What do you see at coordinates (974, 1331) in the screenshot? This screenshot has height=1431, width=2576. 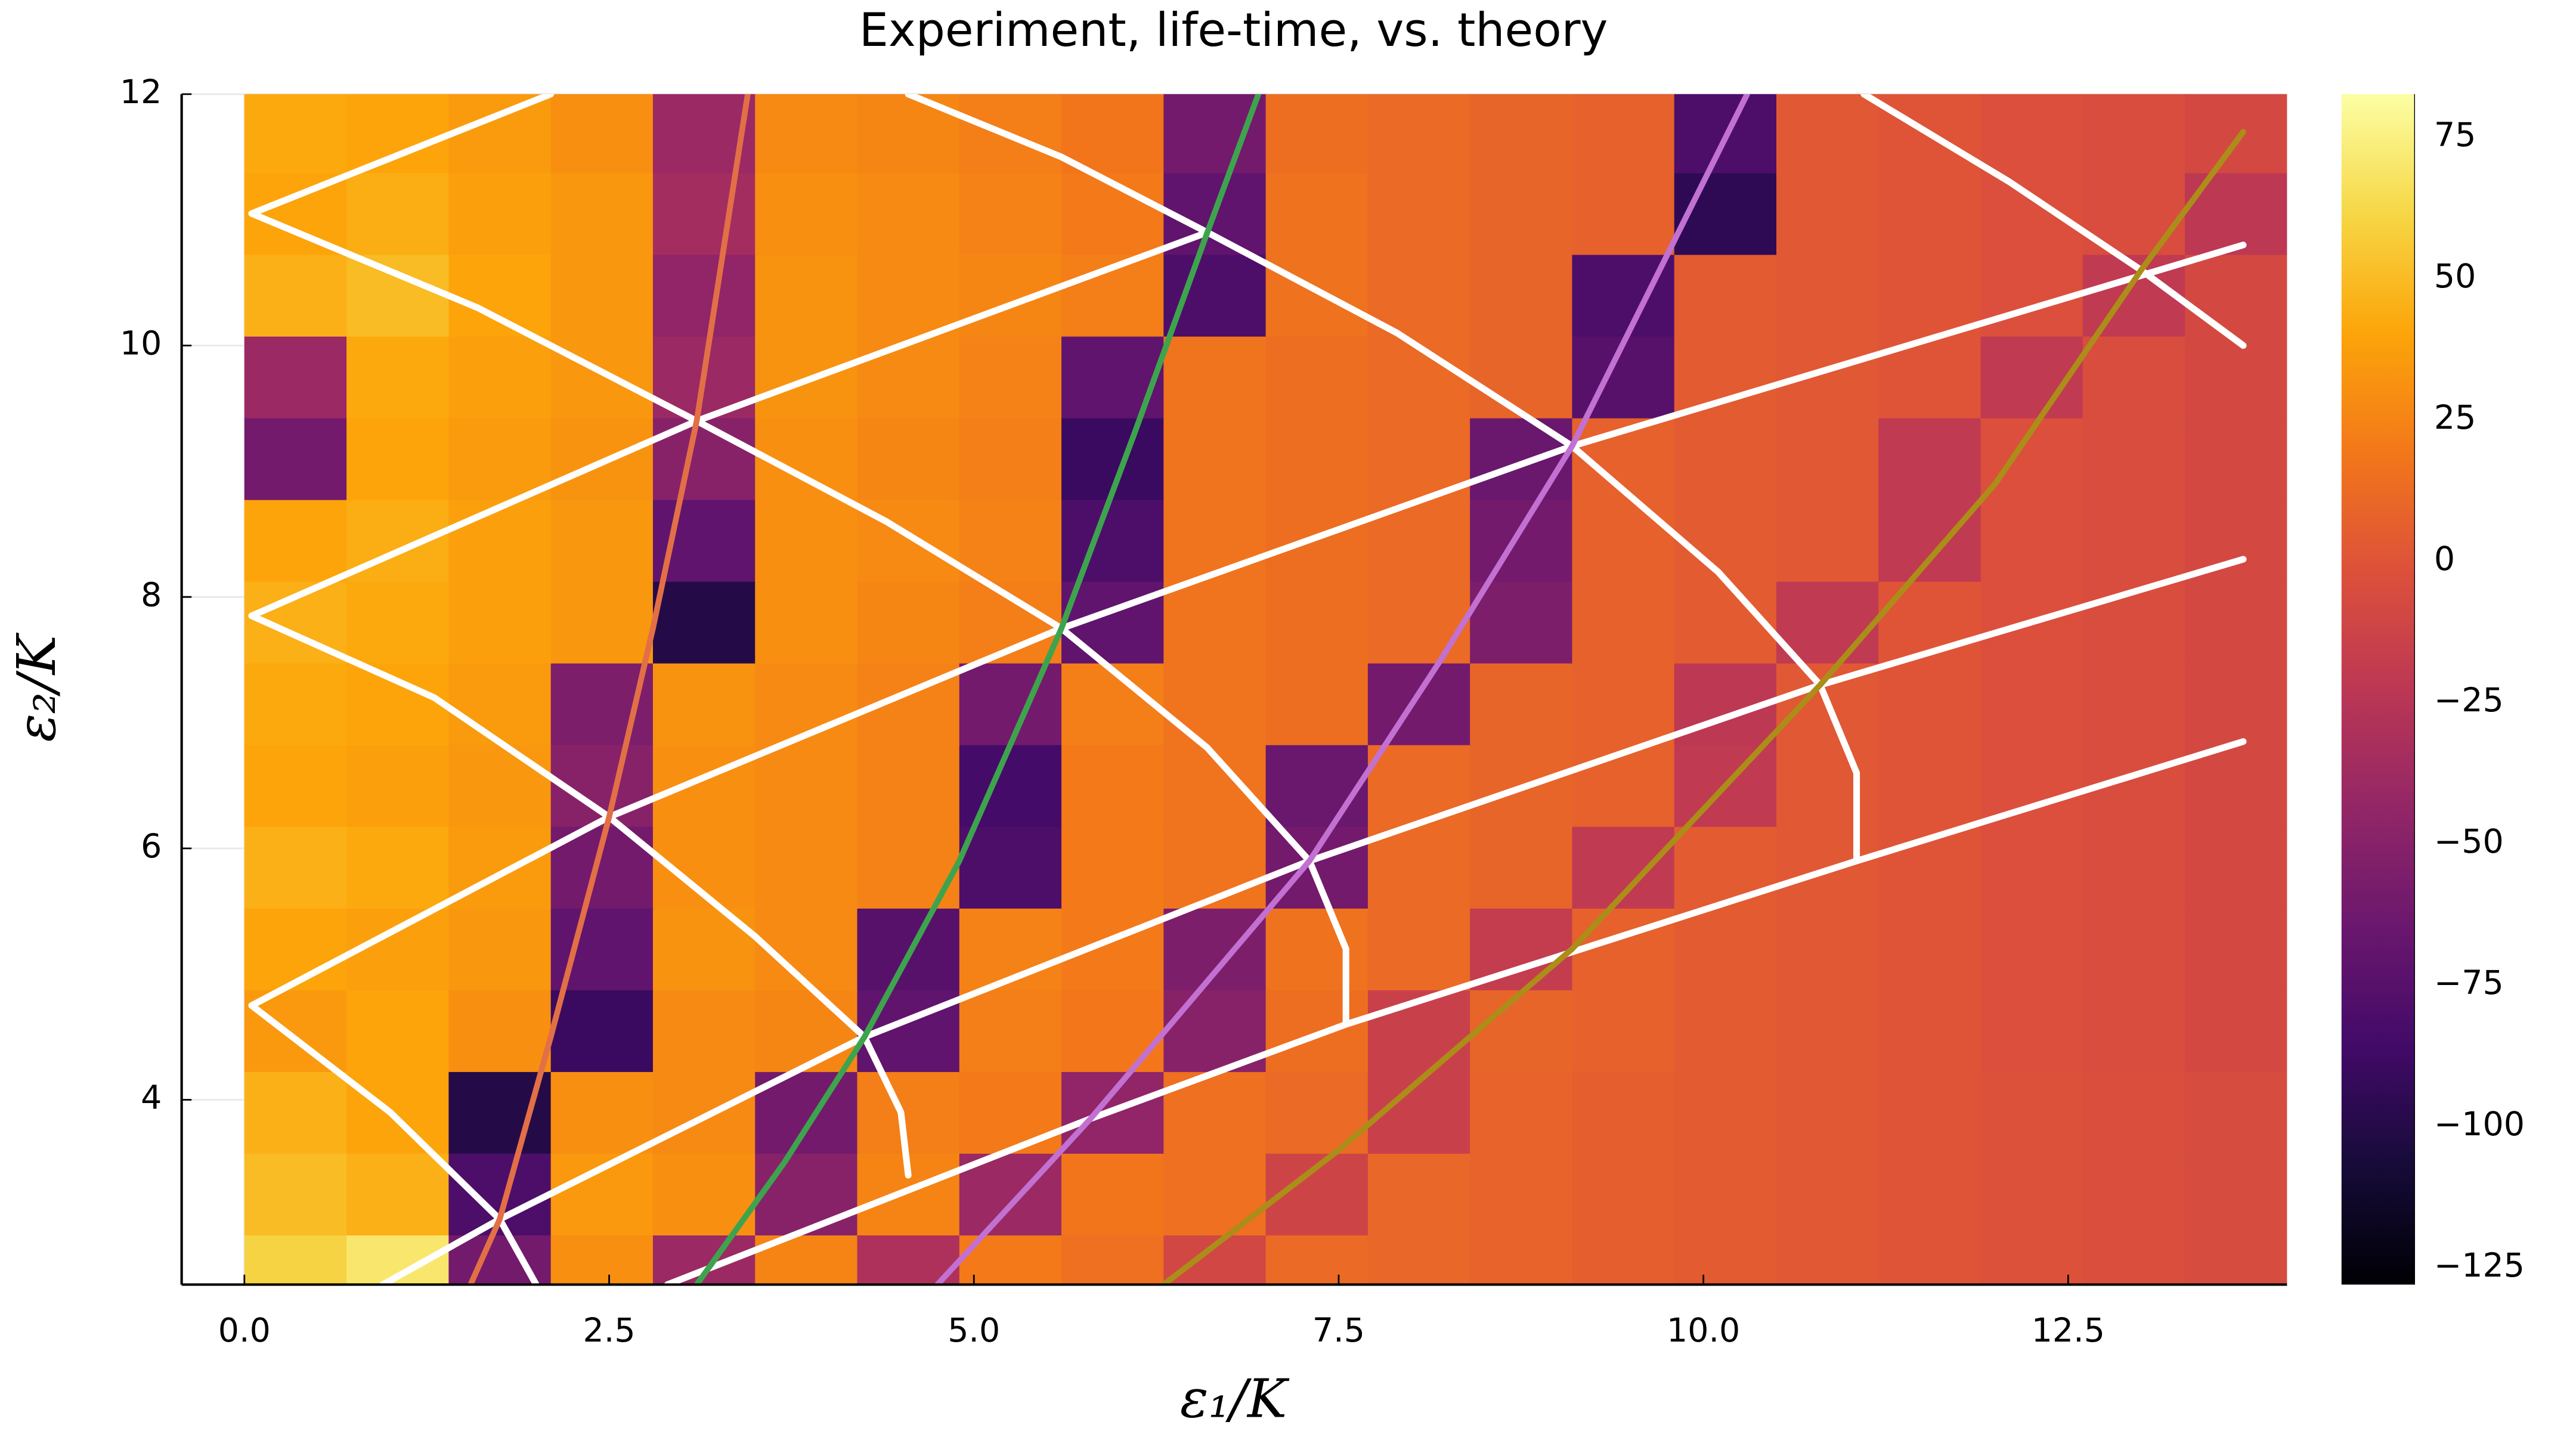 I see `x-tick-label: 5.0` at bounding box center [974, 1331].